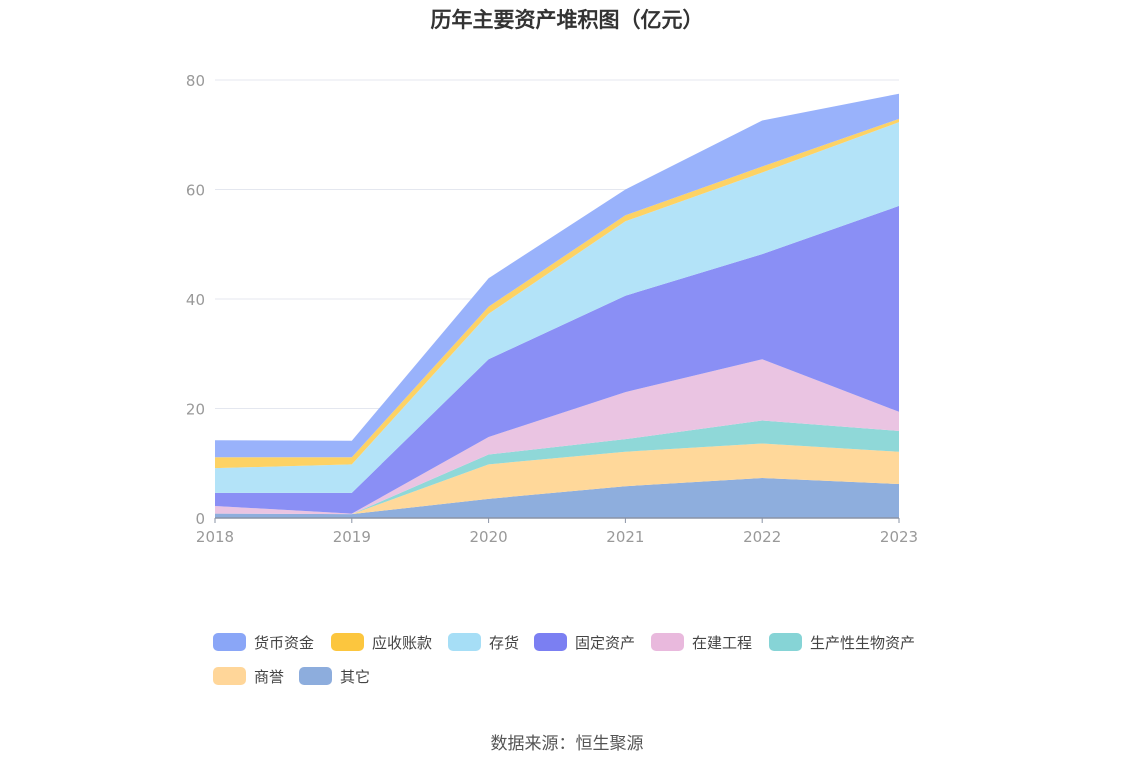  What do you see at coordinates (215, 537) in the screenshot?
I see `x-tick-label: 2018` at bounding box center [215, 537].